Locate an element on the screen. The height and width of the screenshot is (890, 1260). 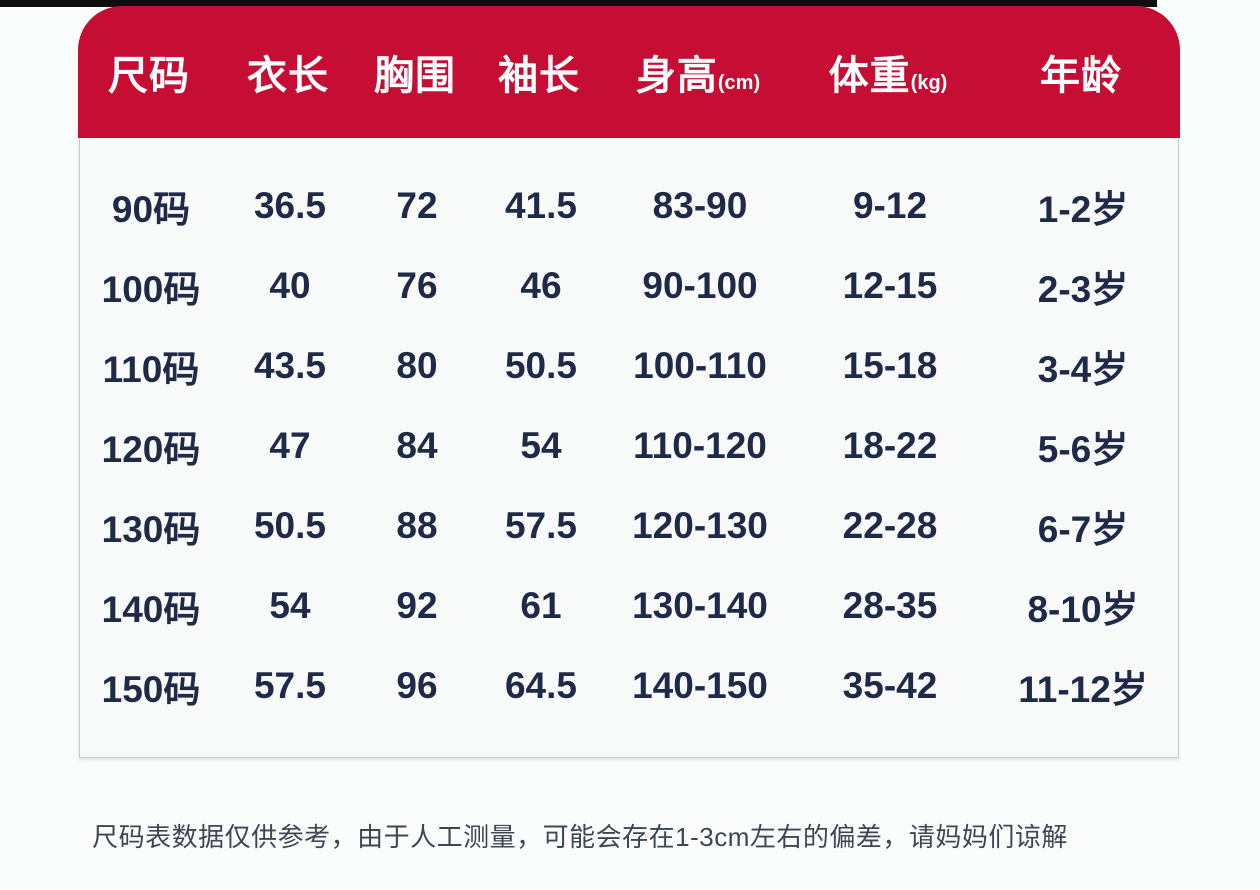
table-cell: 15-18 is located at coordinates (890, 365).